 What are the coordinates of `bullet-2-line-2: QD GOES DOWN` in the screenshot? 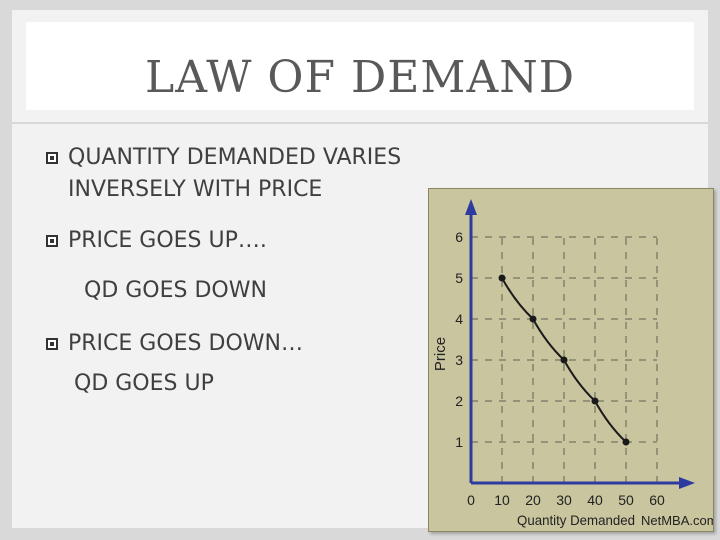 It's located at (175, 290).